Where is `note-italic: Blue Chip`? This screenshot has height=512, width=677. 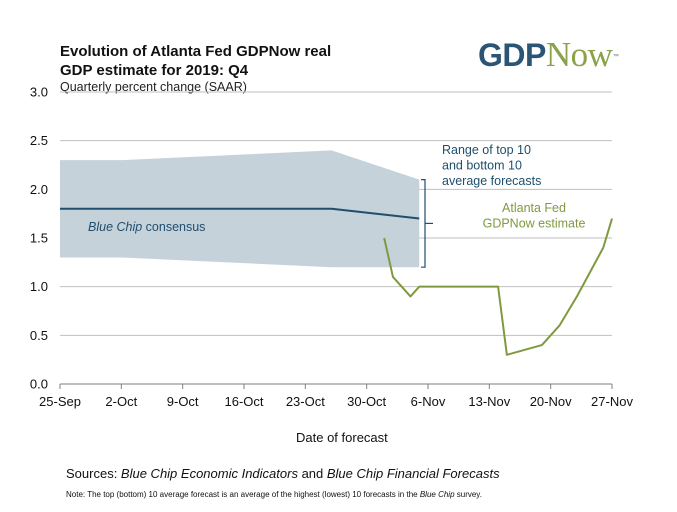
note-italic: Blue Chip is located at coordinates (437, 494).